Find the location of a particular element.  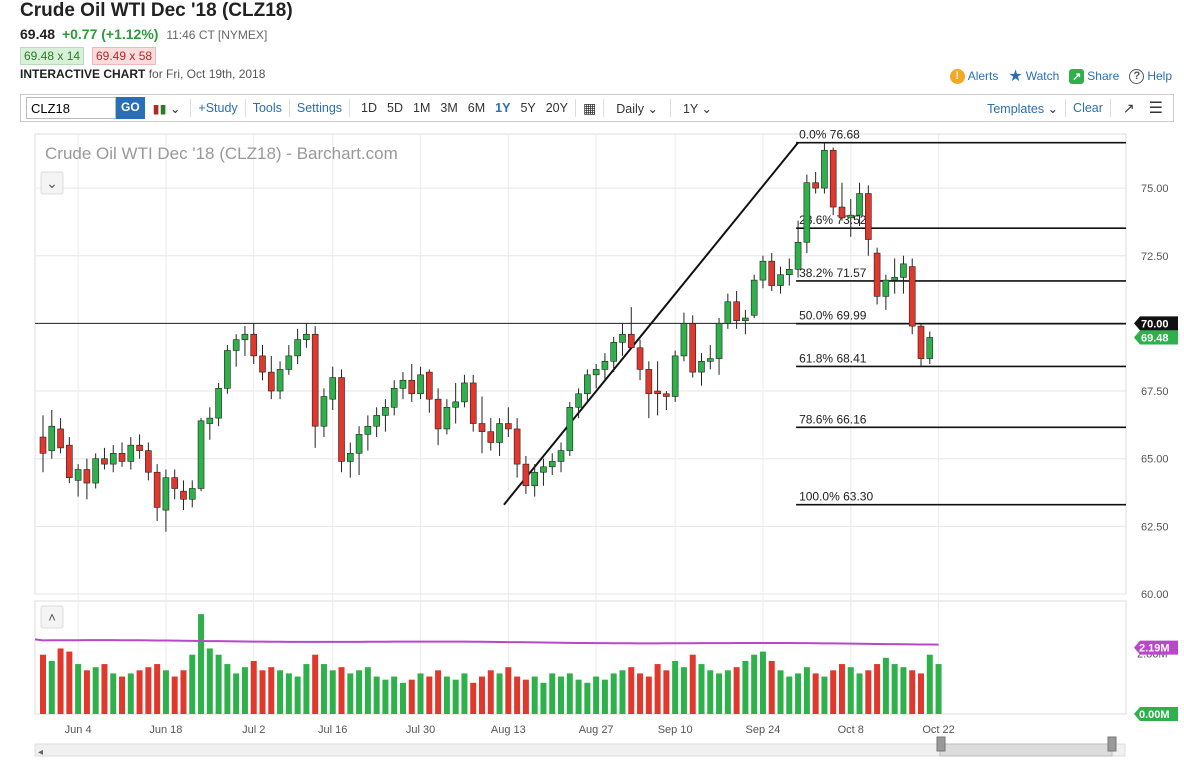

fib-level-label: 38.2% 71.57 is located at coordinates (833, 273).